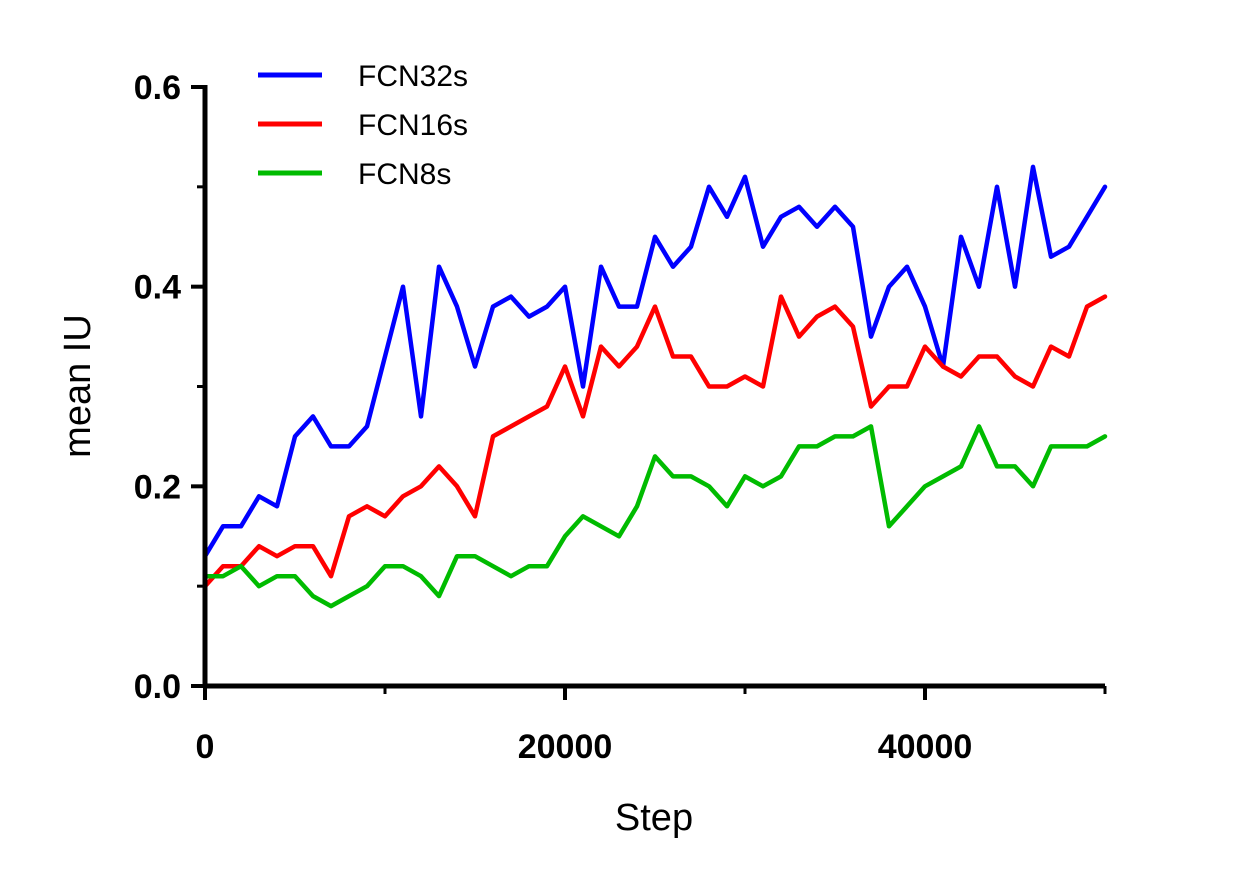 The width and height of the screenshot is (1240, 886). What do you see at coordinates (157, 687) in the screenshot?
I see `y-tick-label: 0.0` at bounding box center [157, 687].